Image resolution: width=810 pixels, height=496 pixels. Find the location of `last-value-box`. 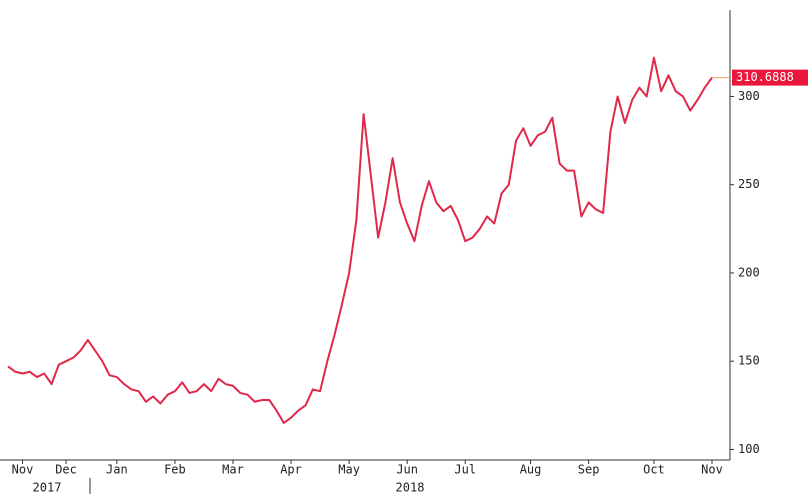

last-value-box is located at coordinates (770, 77).